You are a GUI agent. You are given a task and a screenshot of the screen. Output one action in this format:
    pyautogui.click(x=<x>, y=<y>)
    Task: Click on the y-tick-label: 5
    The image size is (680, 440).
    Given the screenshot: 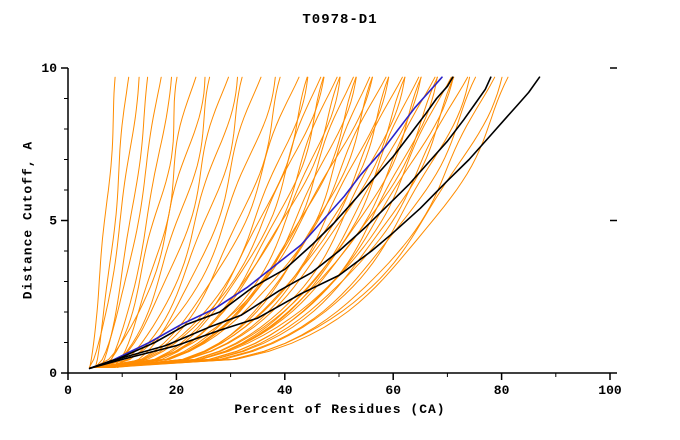 What is the action you would take?
    pyautogui.click(x=53, y=221)
    